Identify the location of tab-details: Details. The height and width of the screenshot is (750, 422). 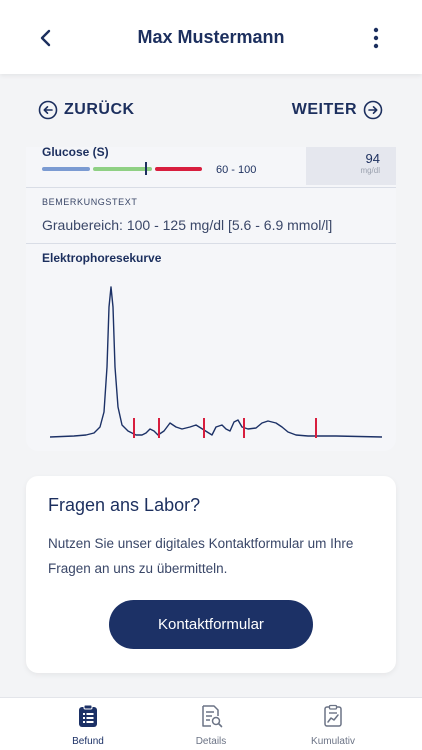
(211, 725).